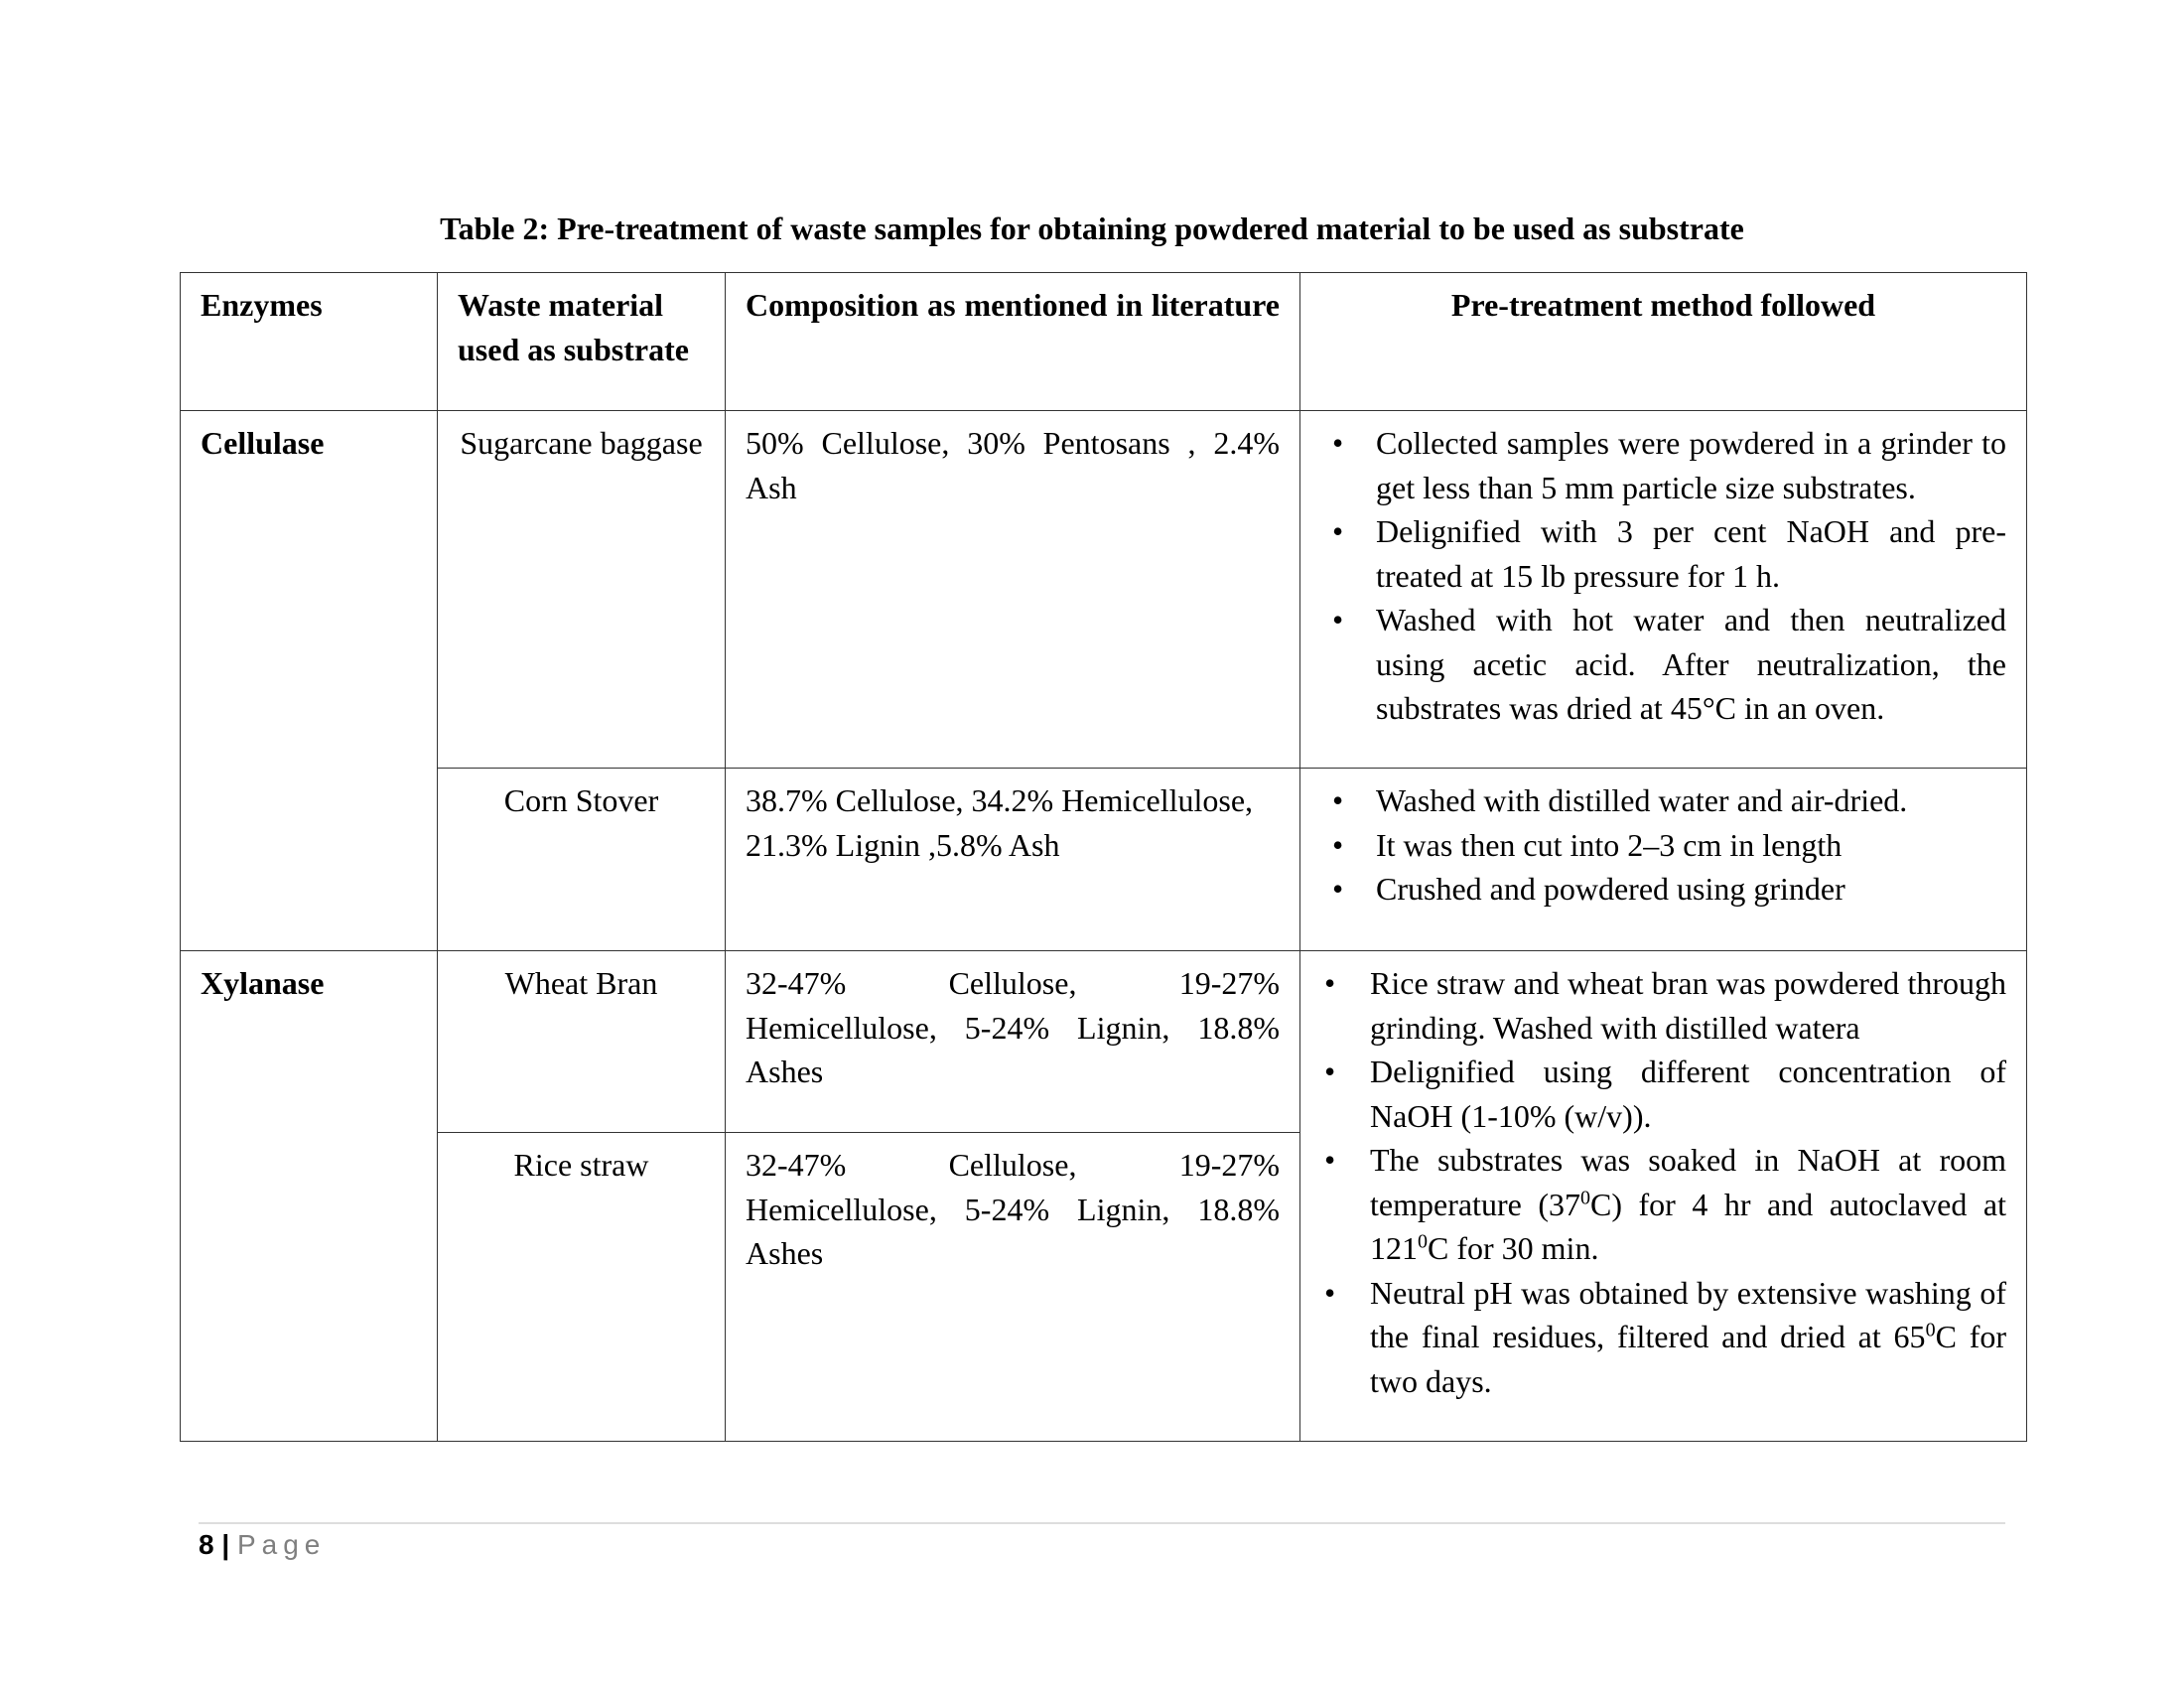 This screenshot has height=1688, width=2184. I want to click on header-pretreatment: Pre-treatment method followed, so click(1663, 341).